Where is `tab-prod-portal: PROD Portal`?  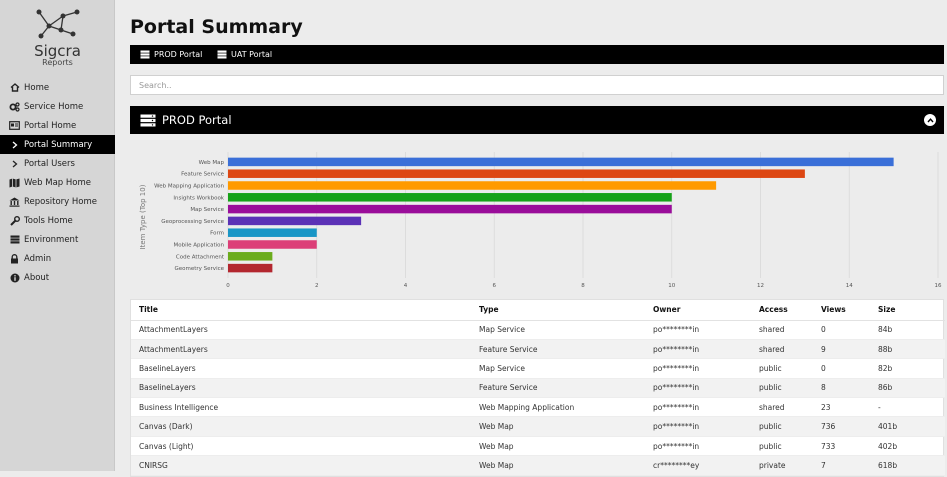 tab-prod-portal: PROD Portal is located at coordinates (171, 54).